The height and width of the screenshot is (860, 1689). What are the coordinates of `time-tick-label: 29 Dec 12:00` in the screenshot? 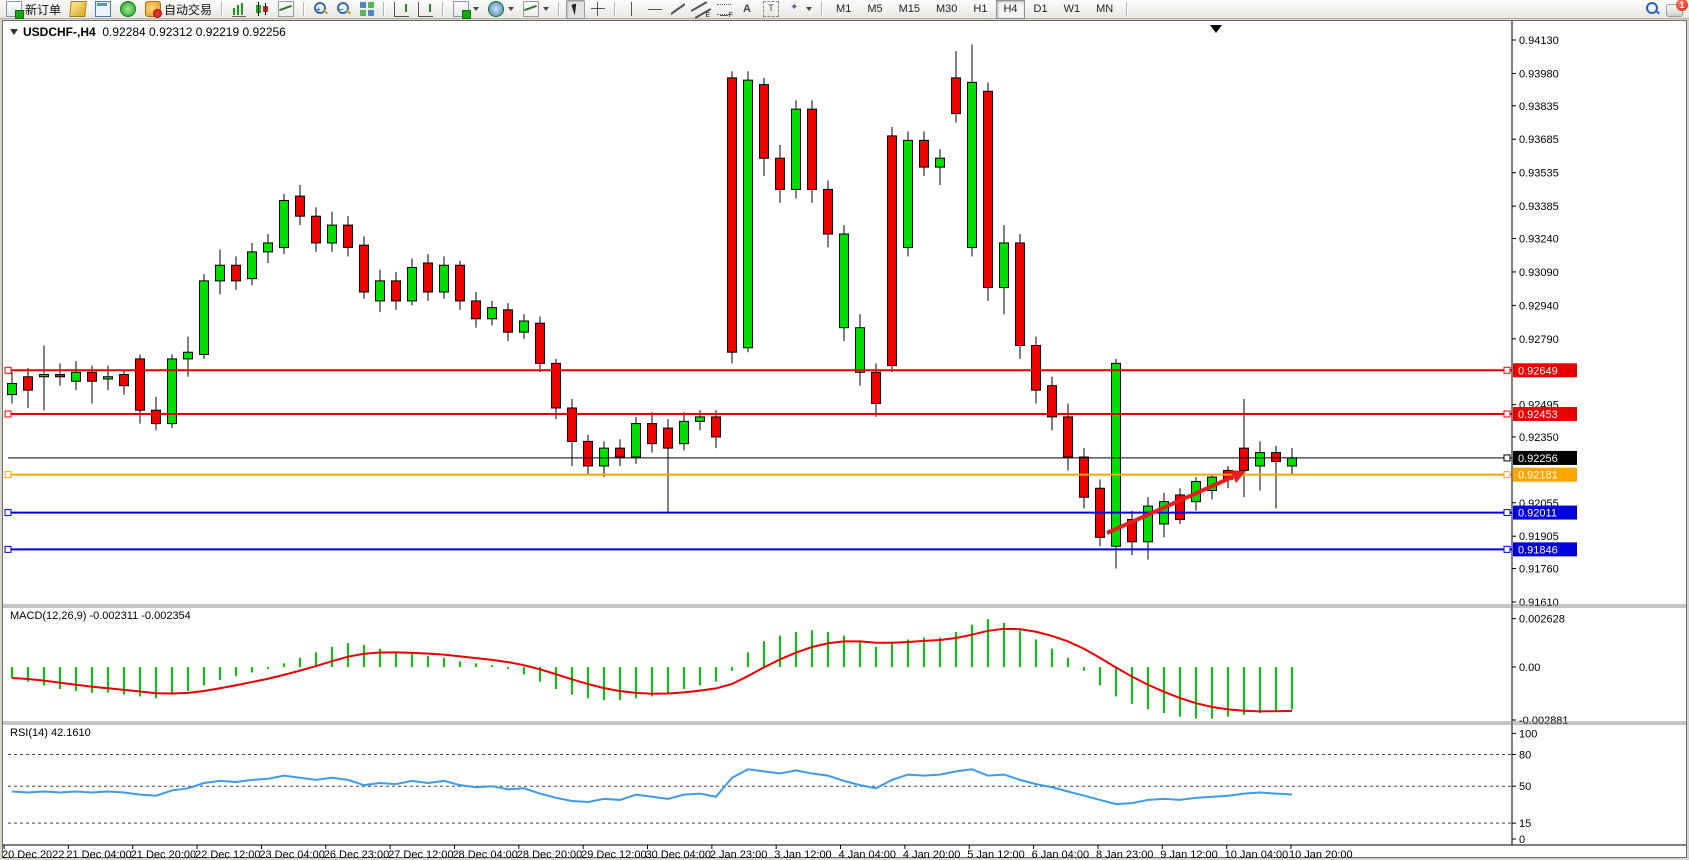 It's located at (613, 854).